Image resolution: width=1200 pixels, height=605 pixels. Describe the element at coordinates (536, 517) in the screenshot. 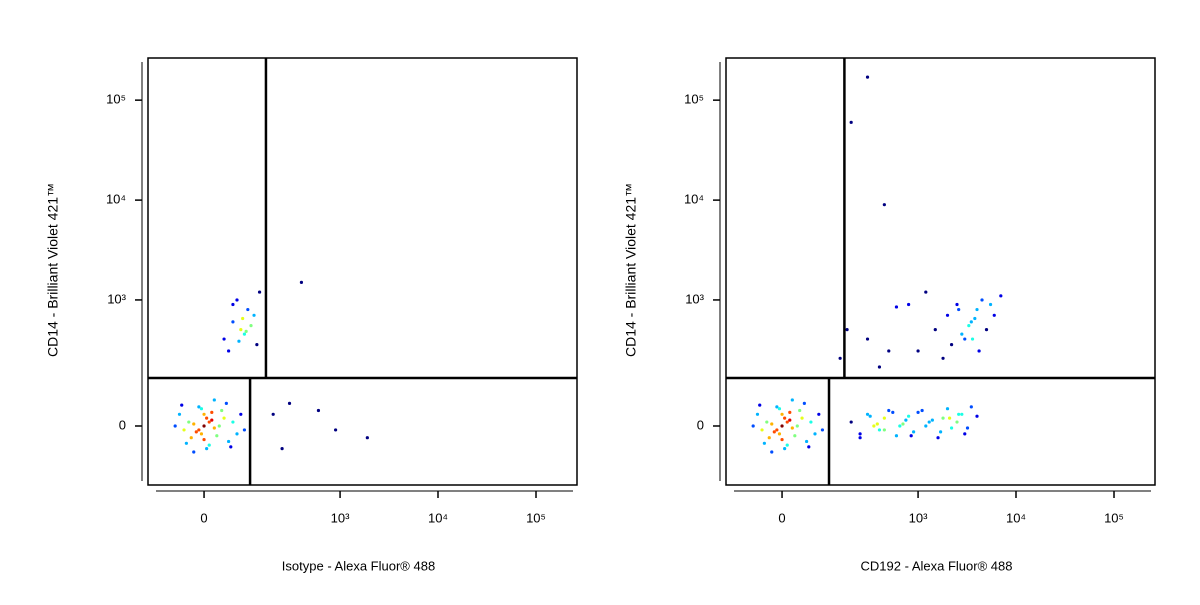

I see `x-tick-label: 10⁵` at that location.